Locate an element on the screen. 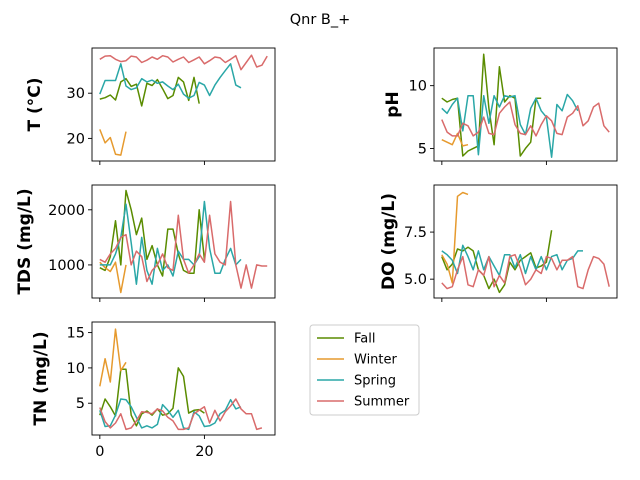 The height and width of the screenshot is (480, 640). y-tick-label: 1000 is located at coordinates (66, 266).